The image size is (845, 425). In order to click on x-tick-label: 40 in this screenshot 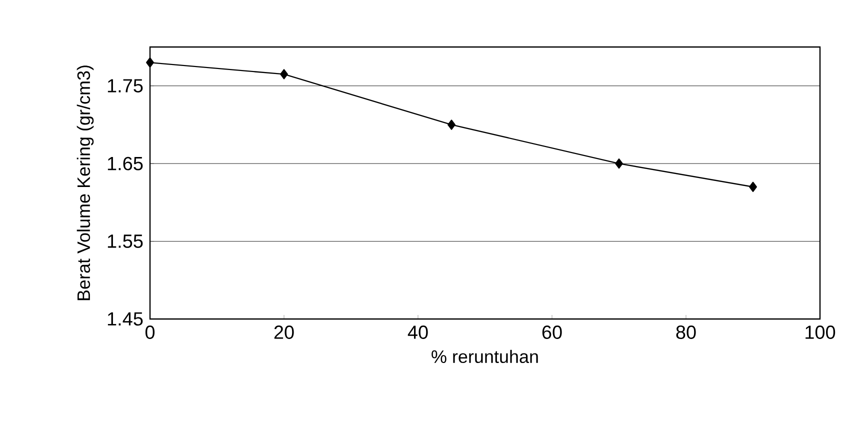, I will do `click(418, 332)`.